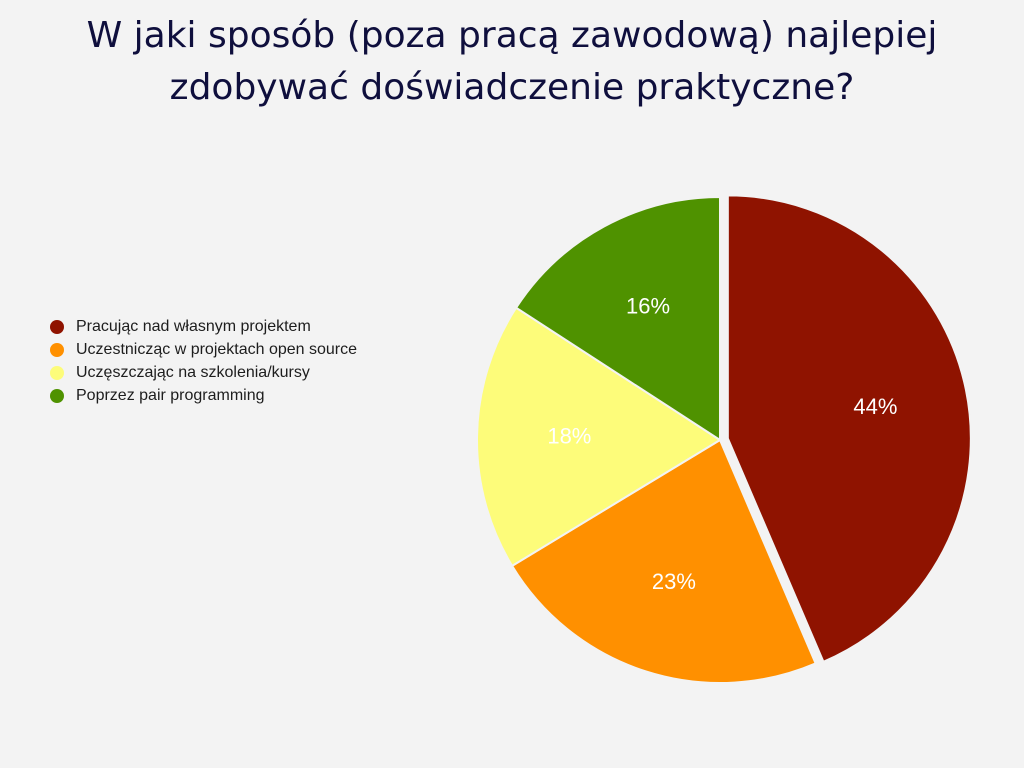 Image resolution: width=1024 pixels, height=768 pixels. I want to click on legend-item-courses: Uczęszczając na szkolenia/kursy, so click(250, 372).